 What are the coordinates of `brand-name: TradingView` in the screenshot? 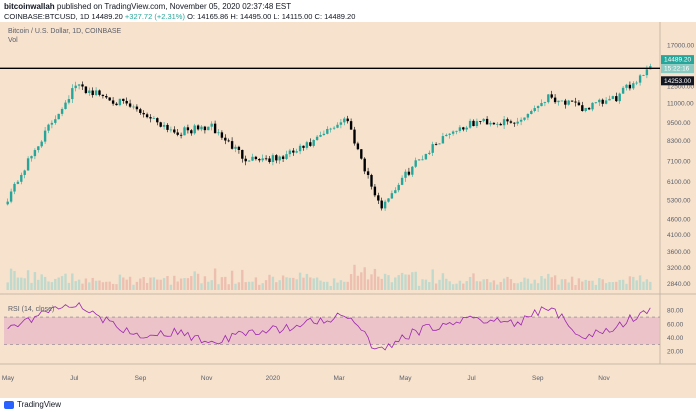 It's located at (39, 404).